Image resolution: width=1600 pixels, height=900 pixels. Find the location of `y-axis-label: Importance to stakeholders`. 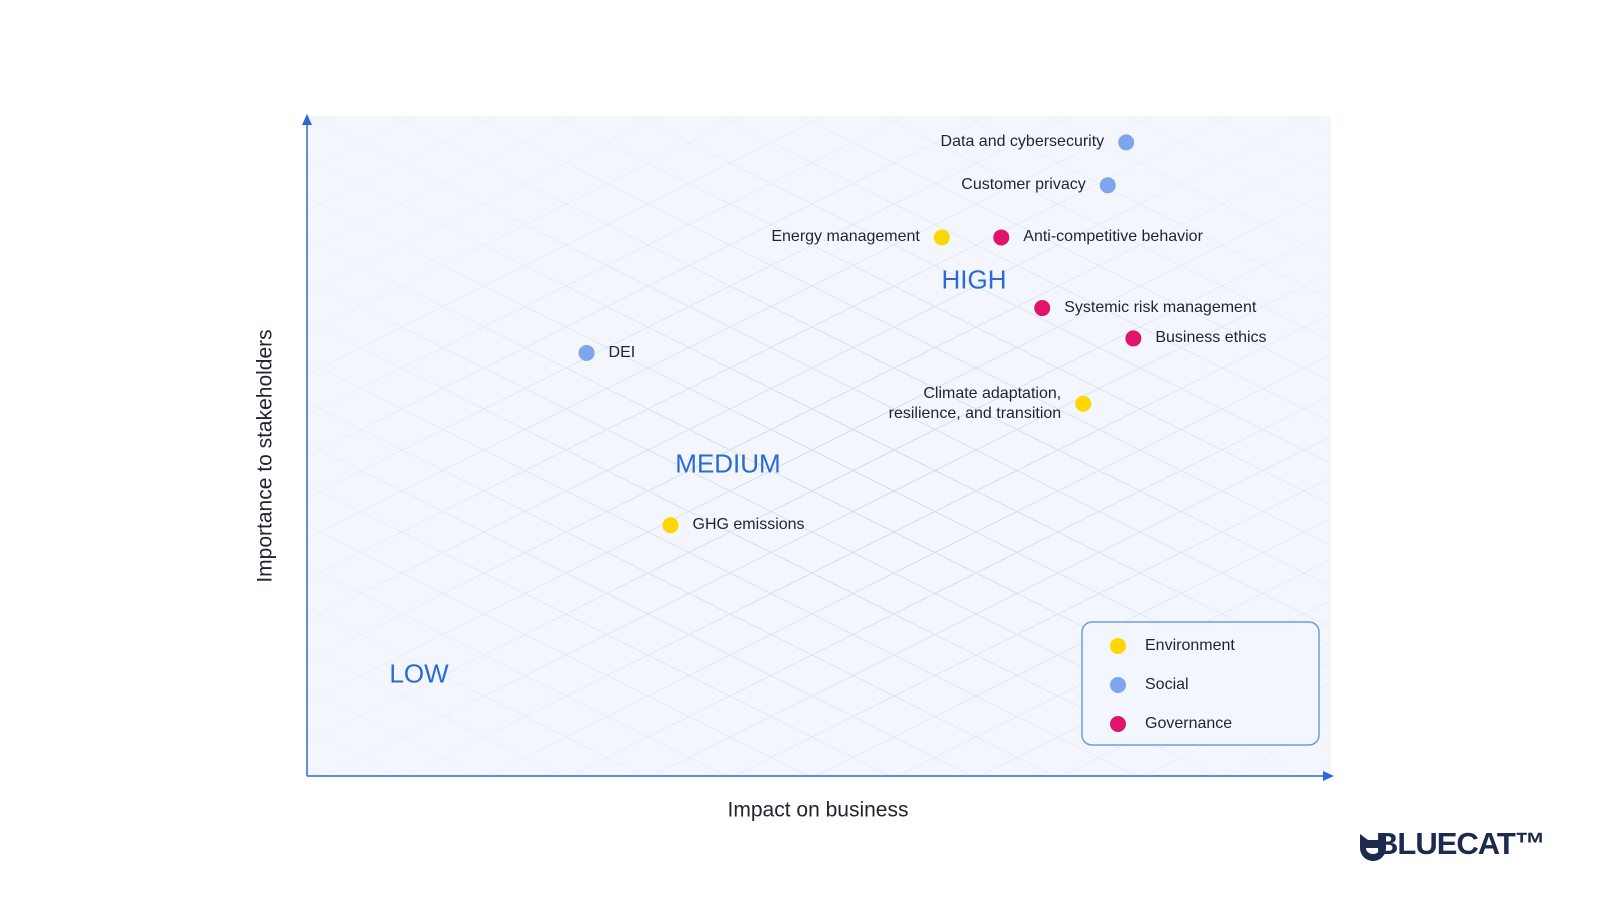

y-axis-label: Importance to stakeholders is located at coordinates (265, 455).